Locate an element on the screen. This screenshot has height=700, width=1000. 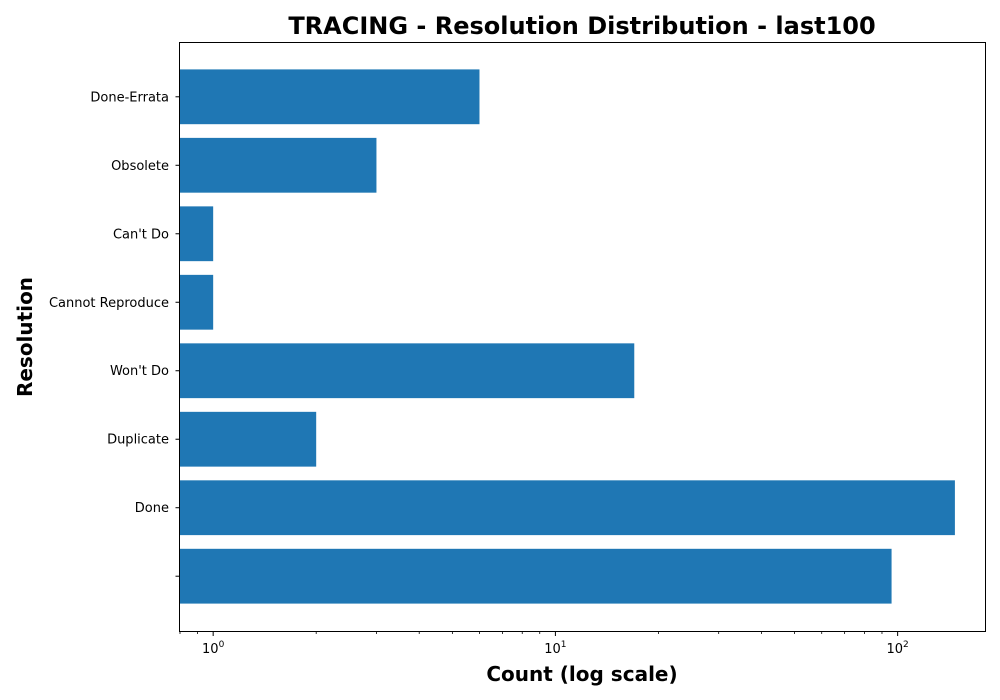
x-tick-label: 10² is located at coordinates (897, 648).